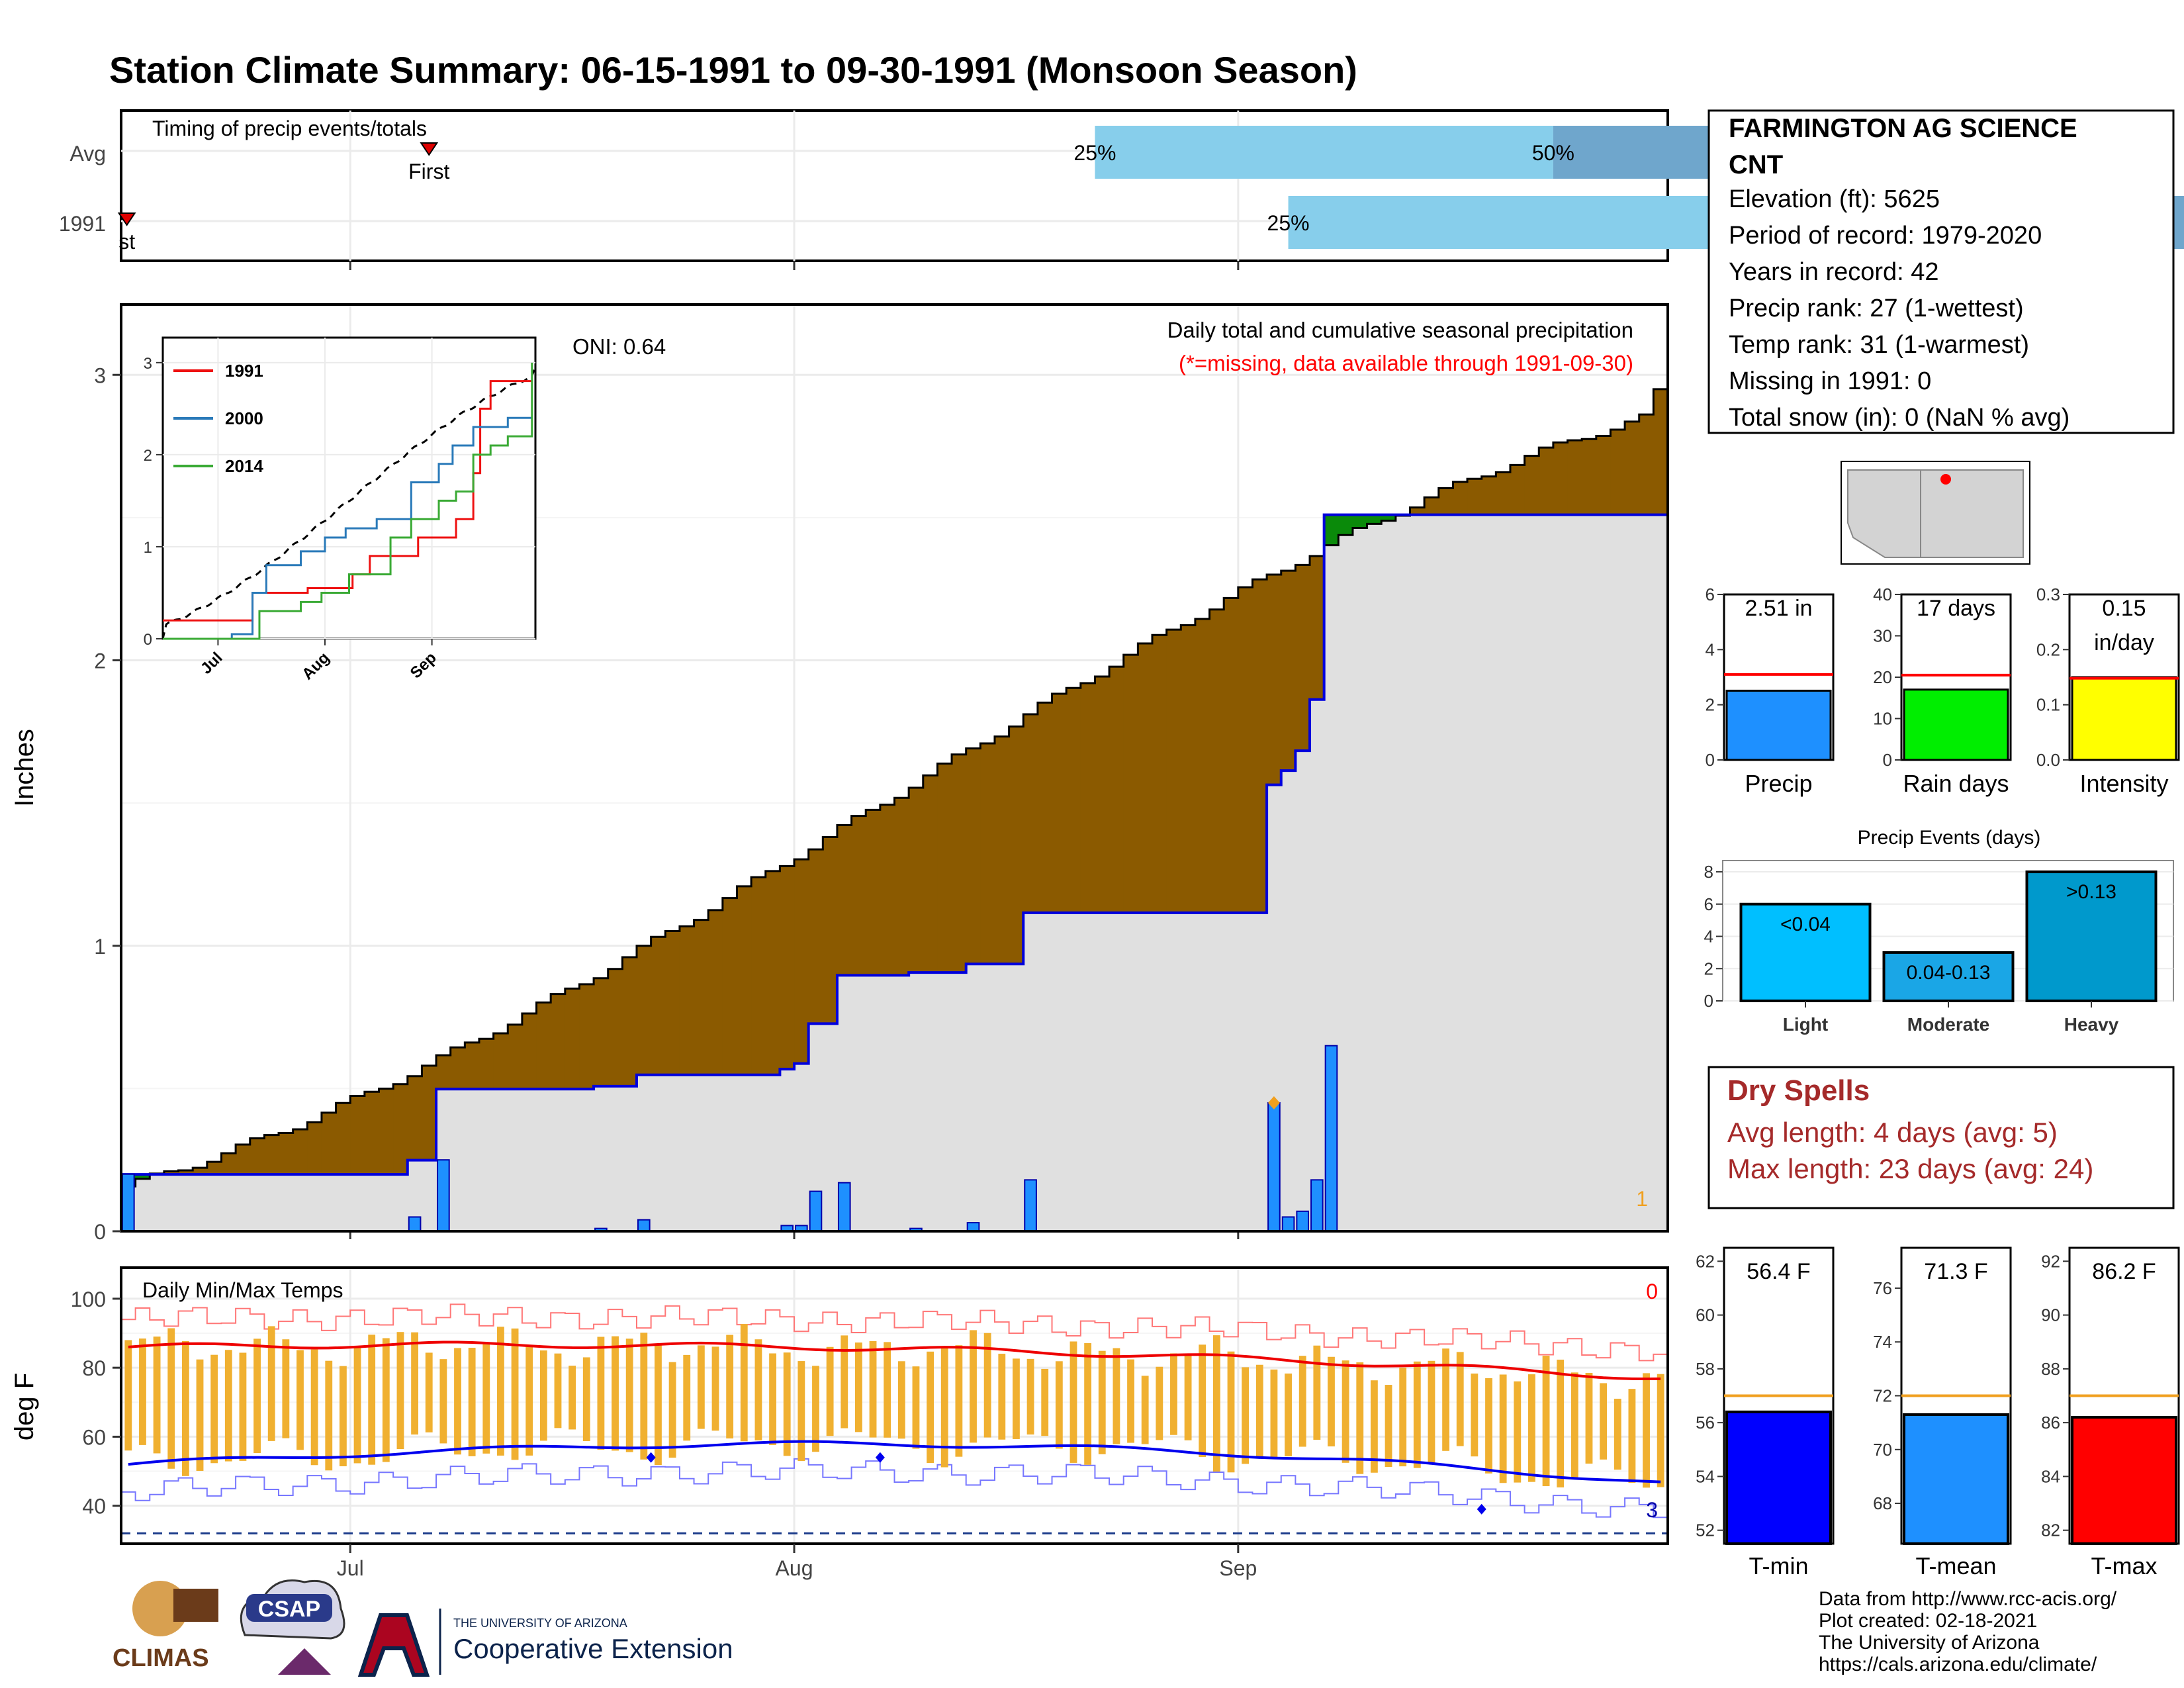 Image resolution: width=2184 pixels, height=1688 pixels. Describe the element at coordinates (2124, 1480) in the screenshot. I see `tmax-bar` at that location.